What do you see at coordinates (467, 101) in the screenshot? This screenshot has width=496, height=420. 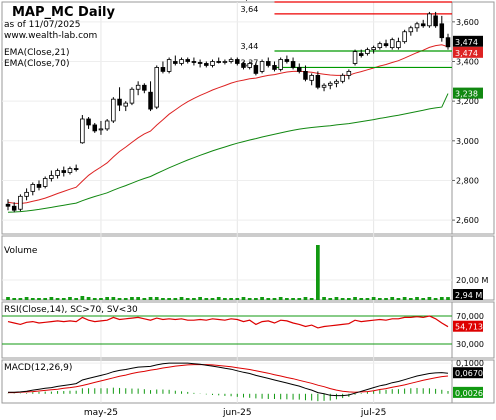 I see `y-tick-label: 3,200` at bounding box center [467, 101].